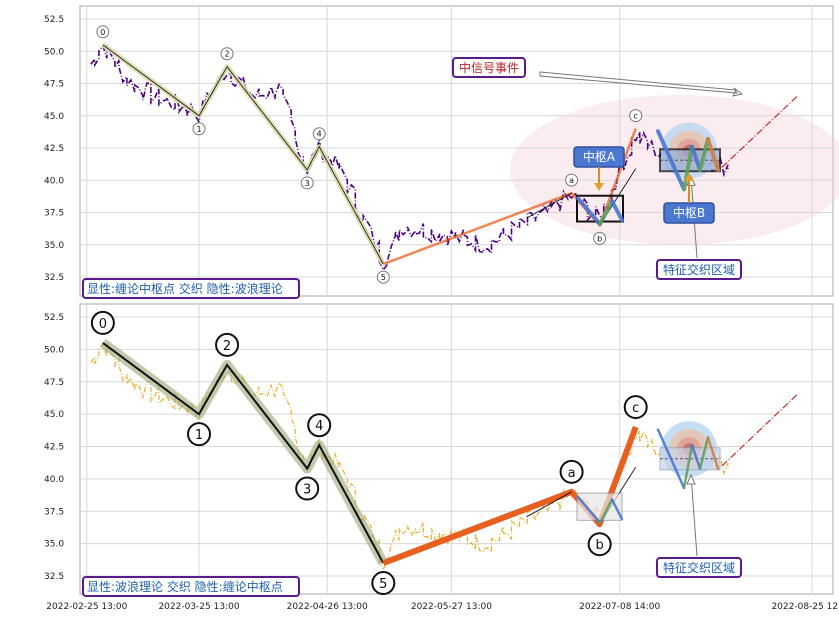 The image size is (839, 617). I want to click on zhongshu-b-pointer-head, so click(689, 177).